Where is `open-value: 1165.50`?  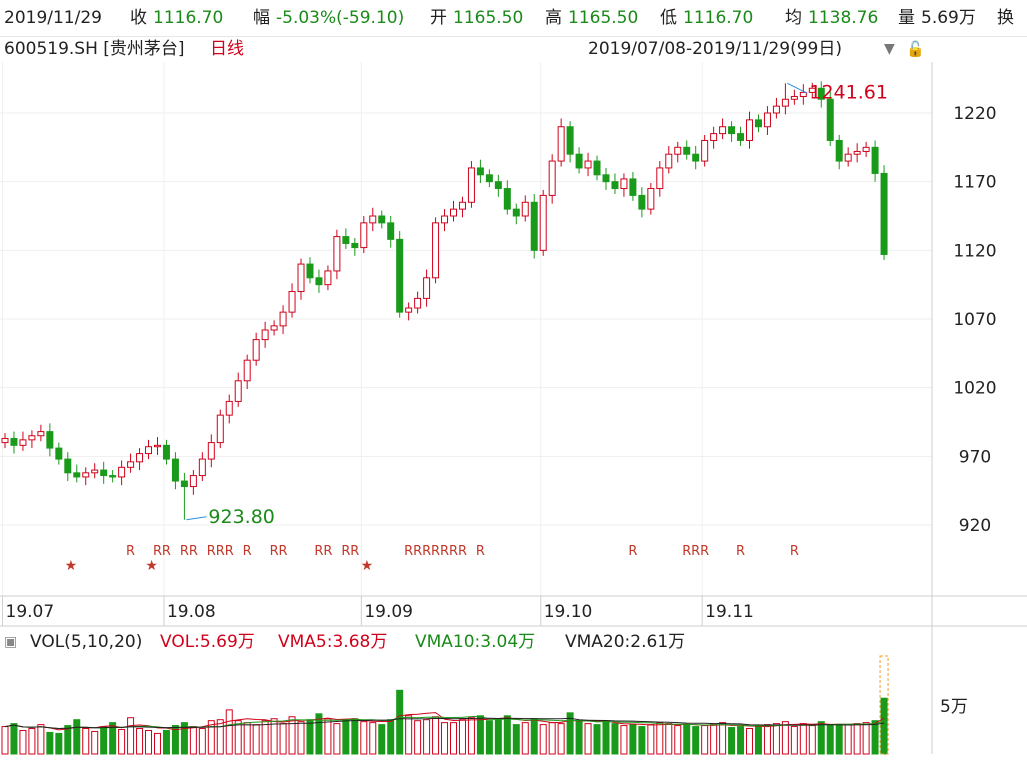
open-value: 1165.50 is located at coordinates (488, 18).